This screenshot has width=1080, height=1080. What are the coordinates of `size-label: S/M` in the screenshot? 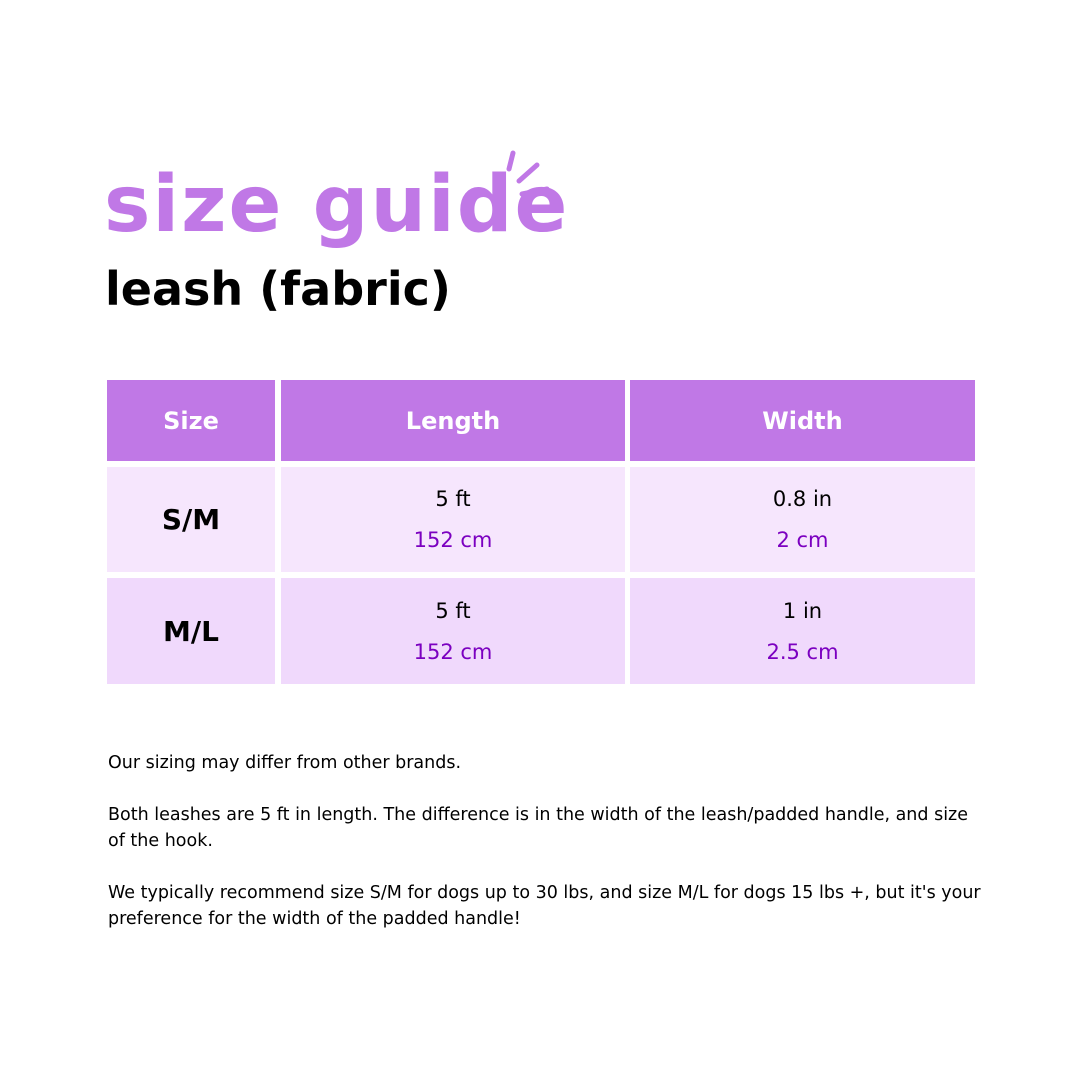 It's located at (191, 519).